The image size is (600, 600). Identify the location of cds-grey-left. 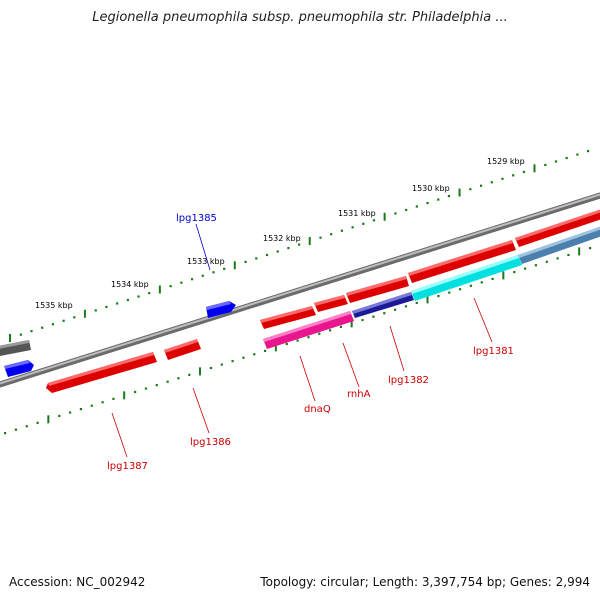
(15, 348).